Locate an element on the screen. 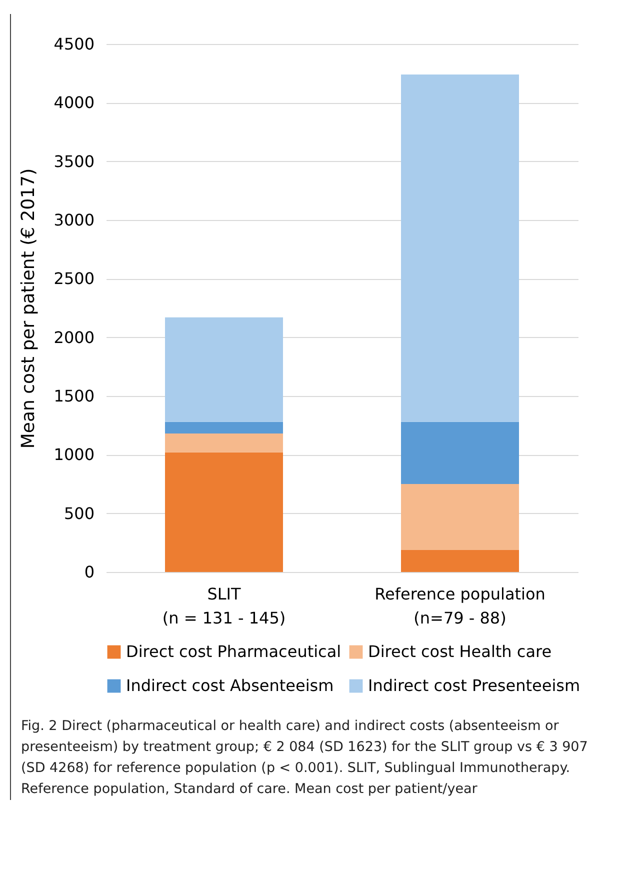  y-tick-label: 500 is located at coordinates (79, 513).